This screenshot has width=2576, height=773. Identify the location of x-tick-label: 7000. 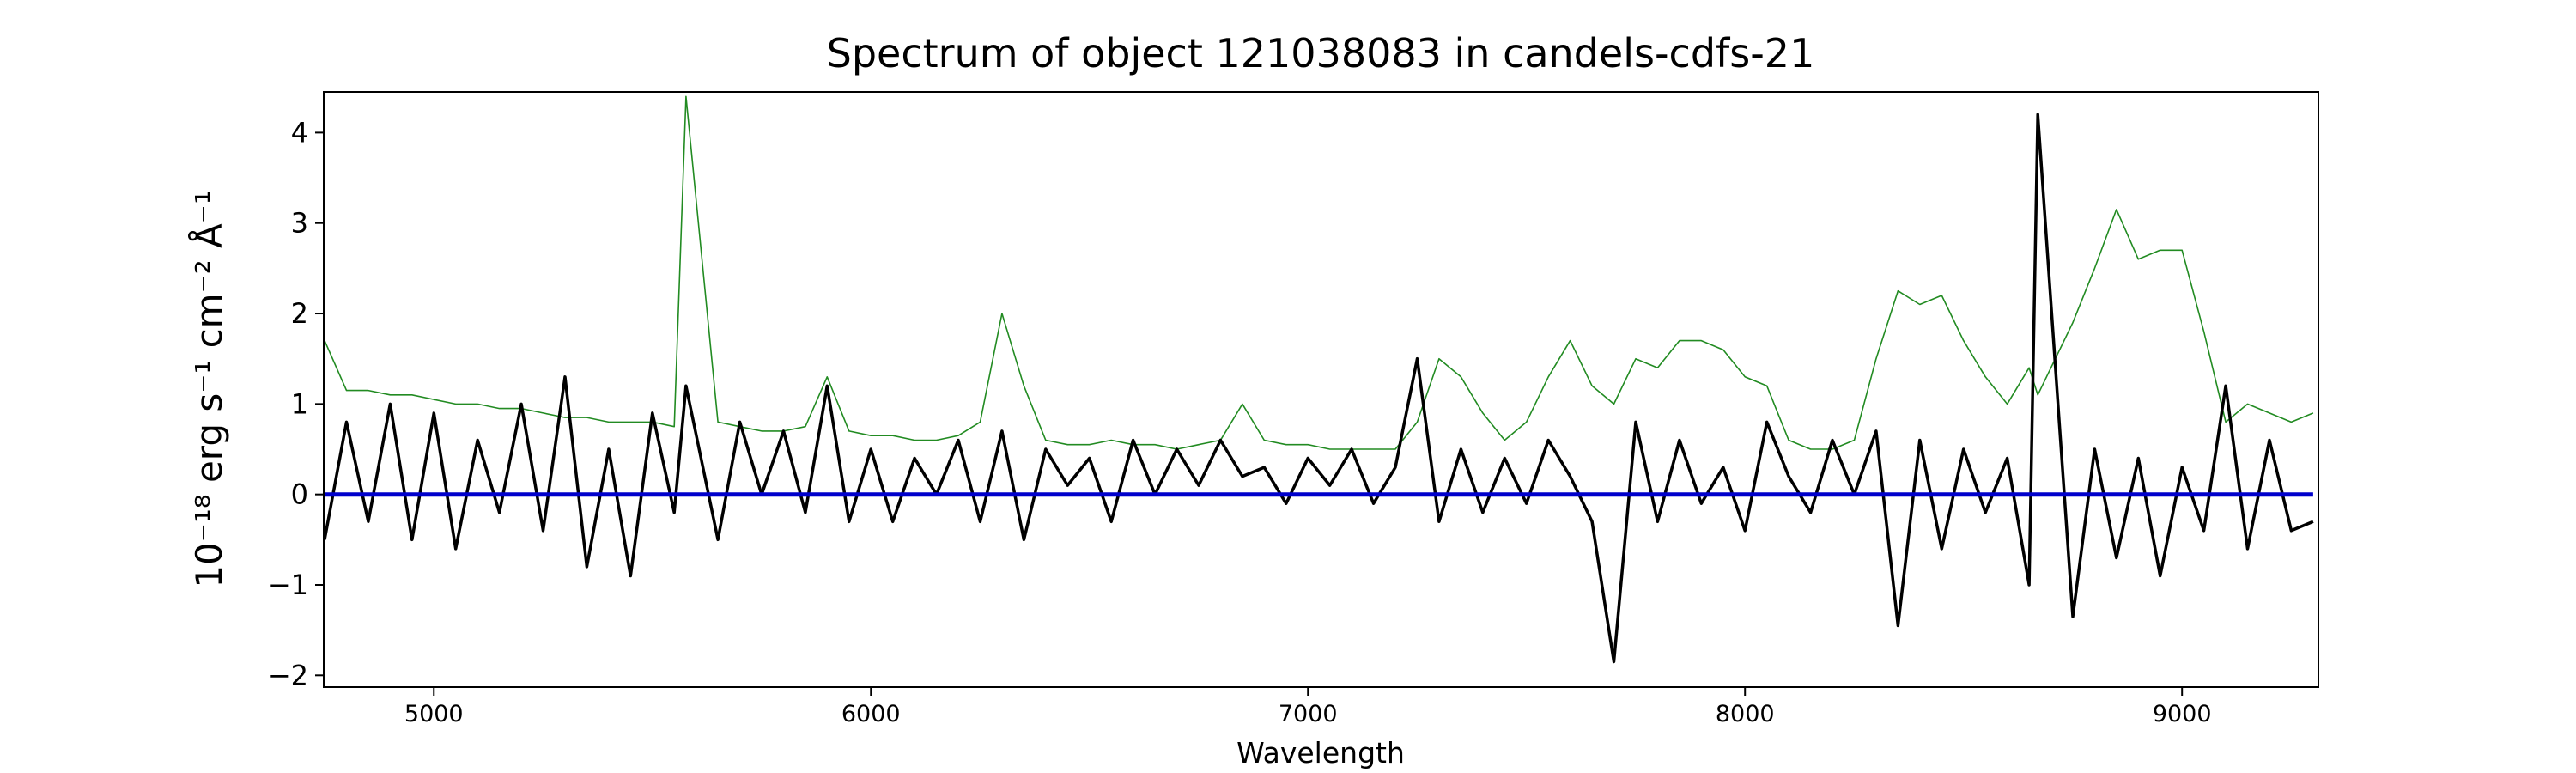
(1308, 714).